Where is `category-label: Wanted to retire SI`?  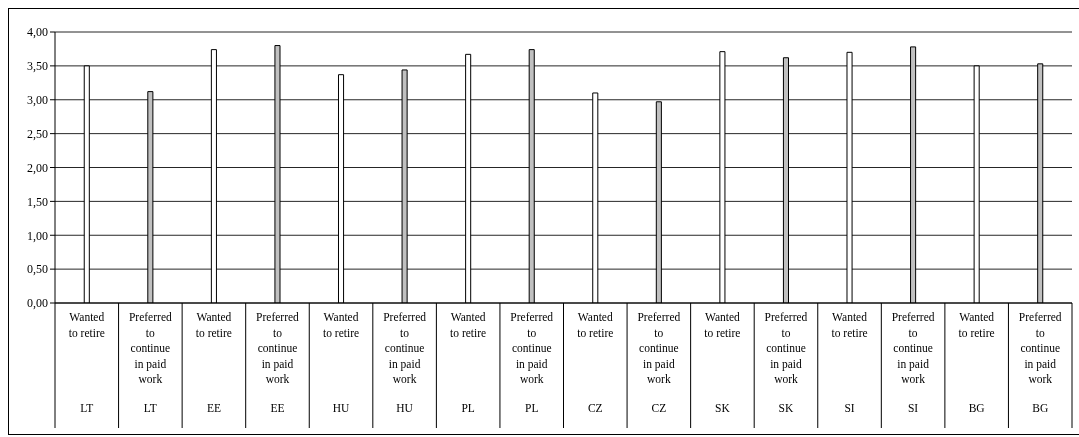
category-label: Wanted to retire SI is located at coordinates (849, 362).